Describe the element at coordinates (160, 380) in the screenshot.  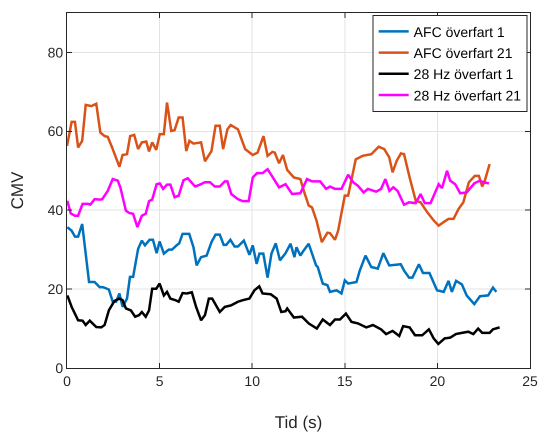
I see `x-tick-label: 5` at that location.